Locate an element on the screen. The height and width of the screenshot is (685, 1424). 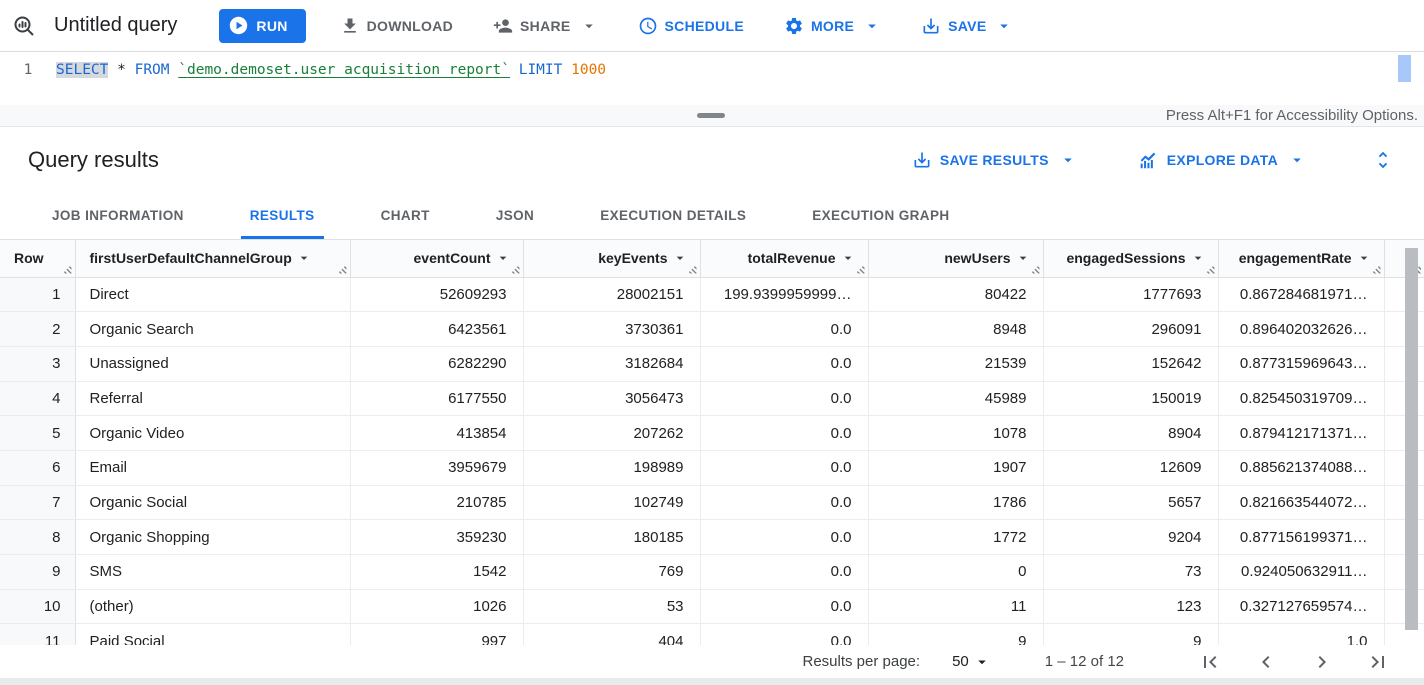
table-scrollbar-thumb is located at coordinates (1411, 439).